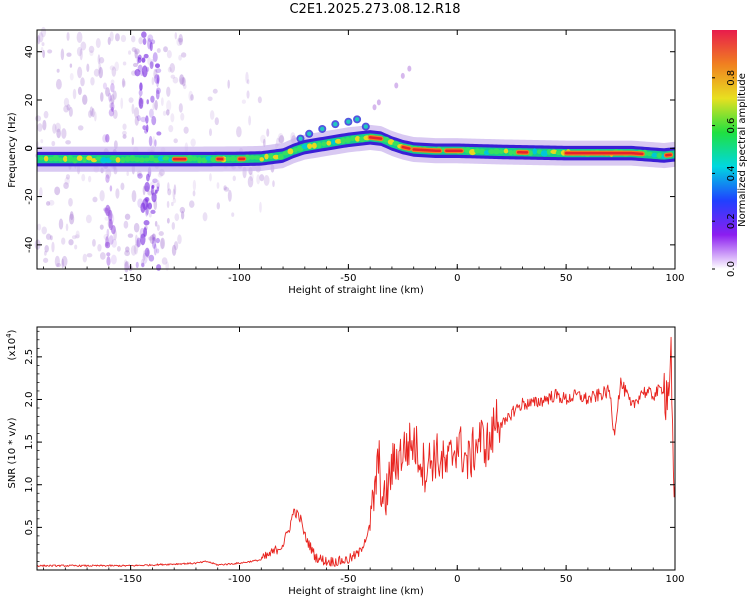 Image resolution: width=750 pixels, height=600 pixels. Describe the element at coordinates (29, 51) in the screenshot. I see `spectrogram-y-tick-label: 40` at that location.